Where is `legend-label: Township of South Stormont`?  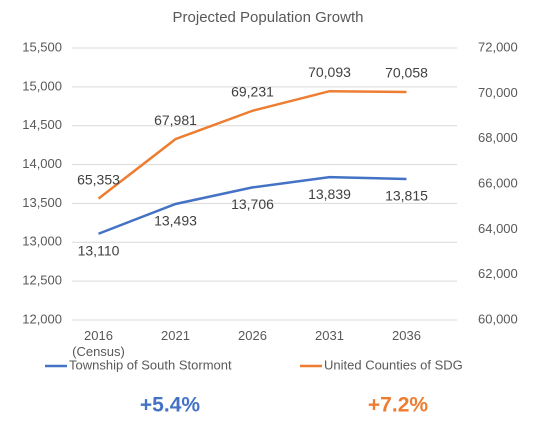
legend-label: Township of South Stormont is located at coordinates (150, 364).